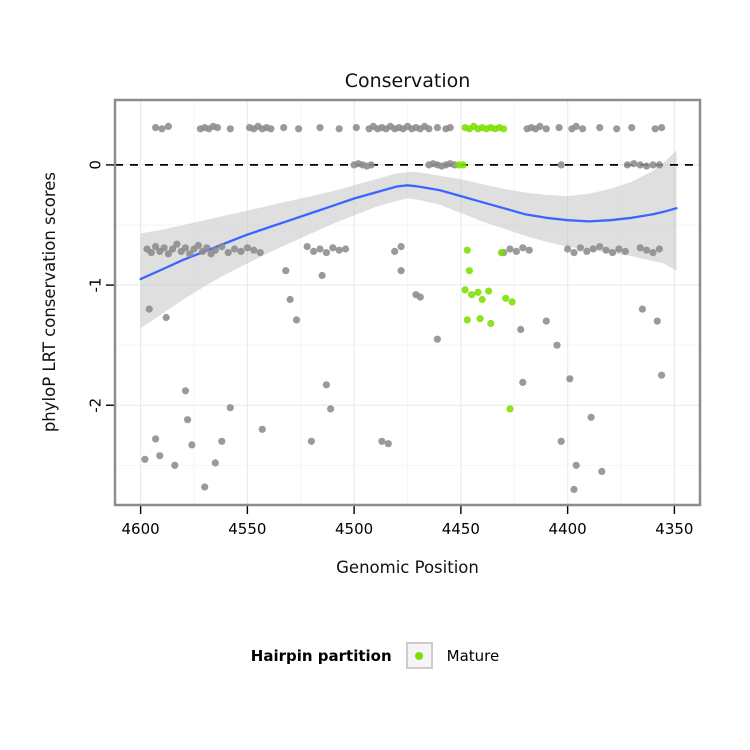 This screenshot has width=750, height=750. I want to click on y-axis-label-text: phyloP LRT conservation scores, so click(49, 302).